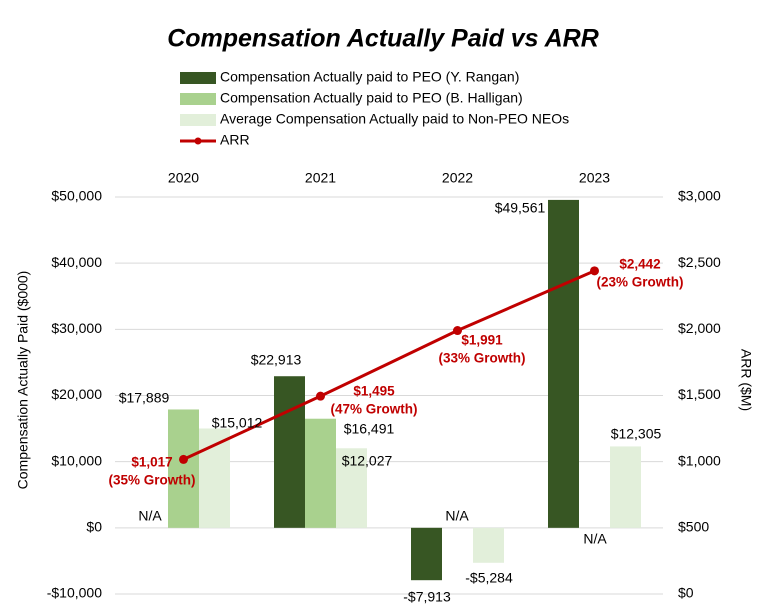 The width and height of the screenshot is (763, 613). I want to click on arr-value-label: $1,017, so click(151, 462).